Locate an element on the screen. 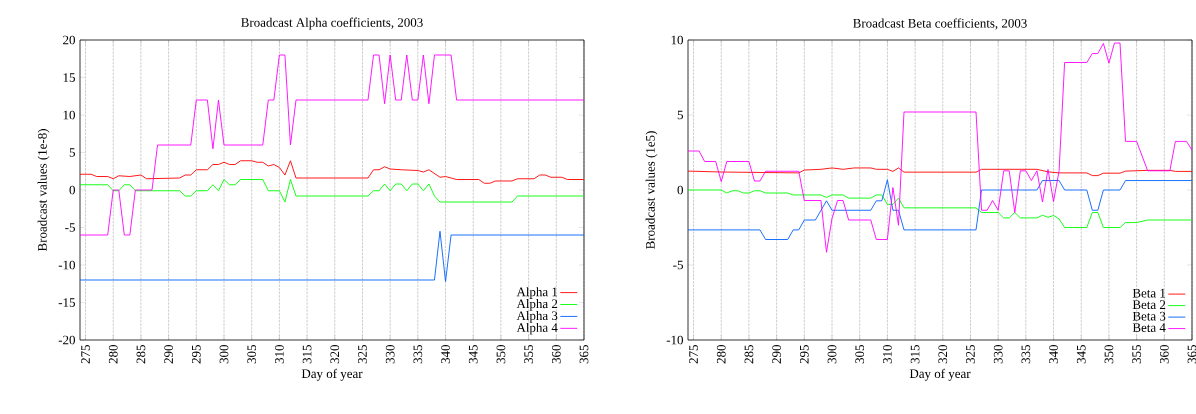  legend-label: Beta 2 is located at coordinates (1149, 305).